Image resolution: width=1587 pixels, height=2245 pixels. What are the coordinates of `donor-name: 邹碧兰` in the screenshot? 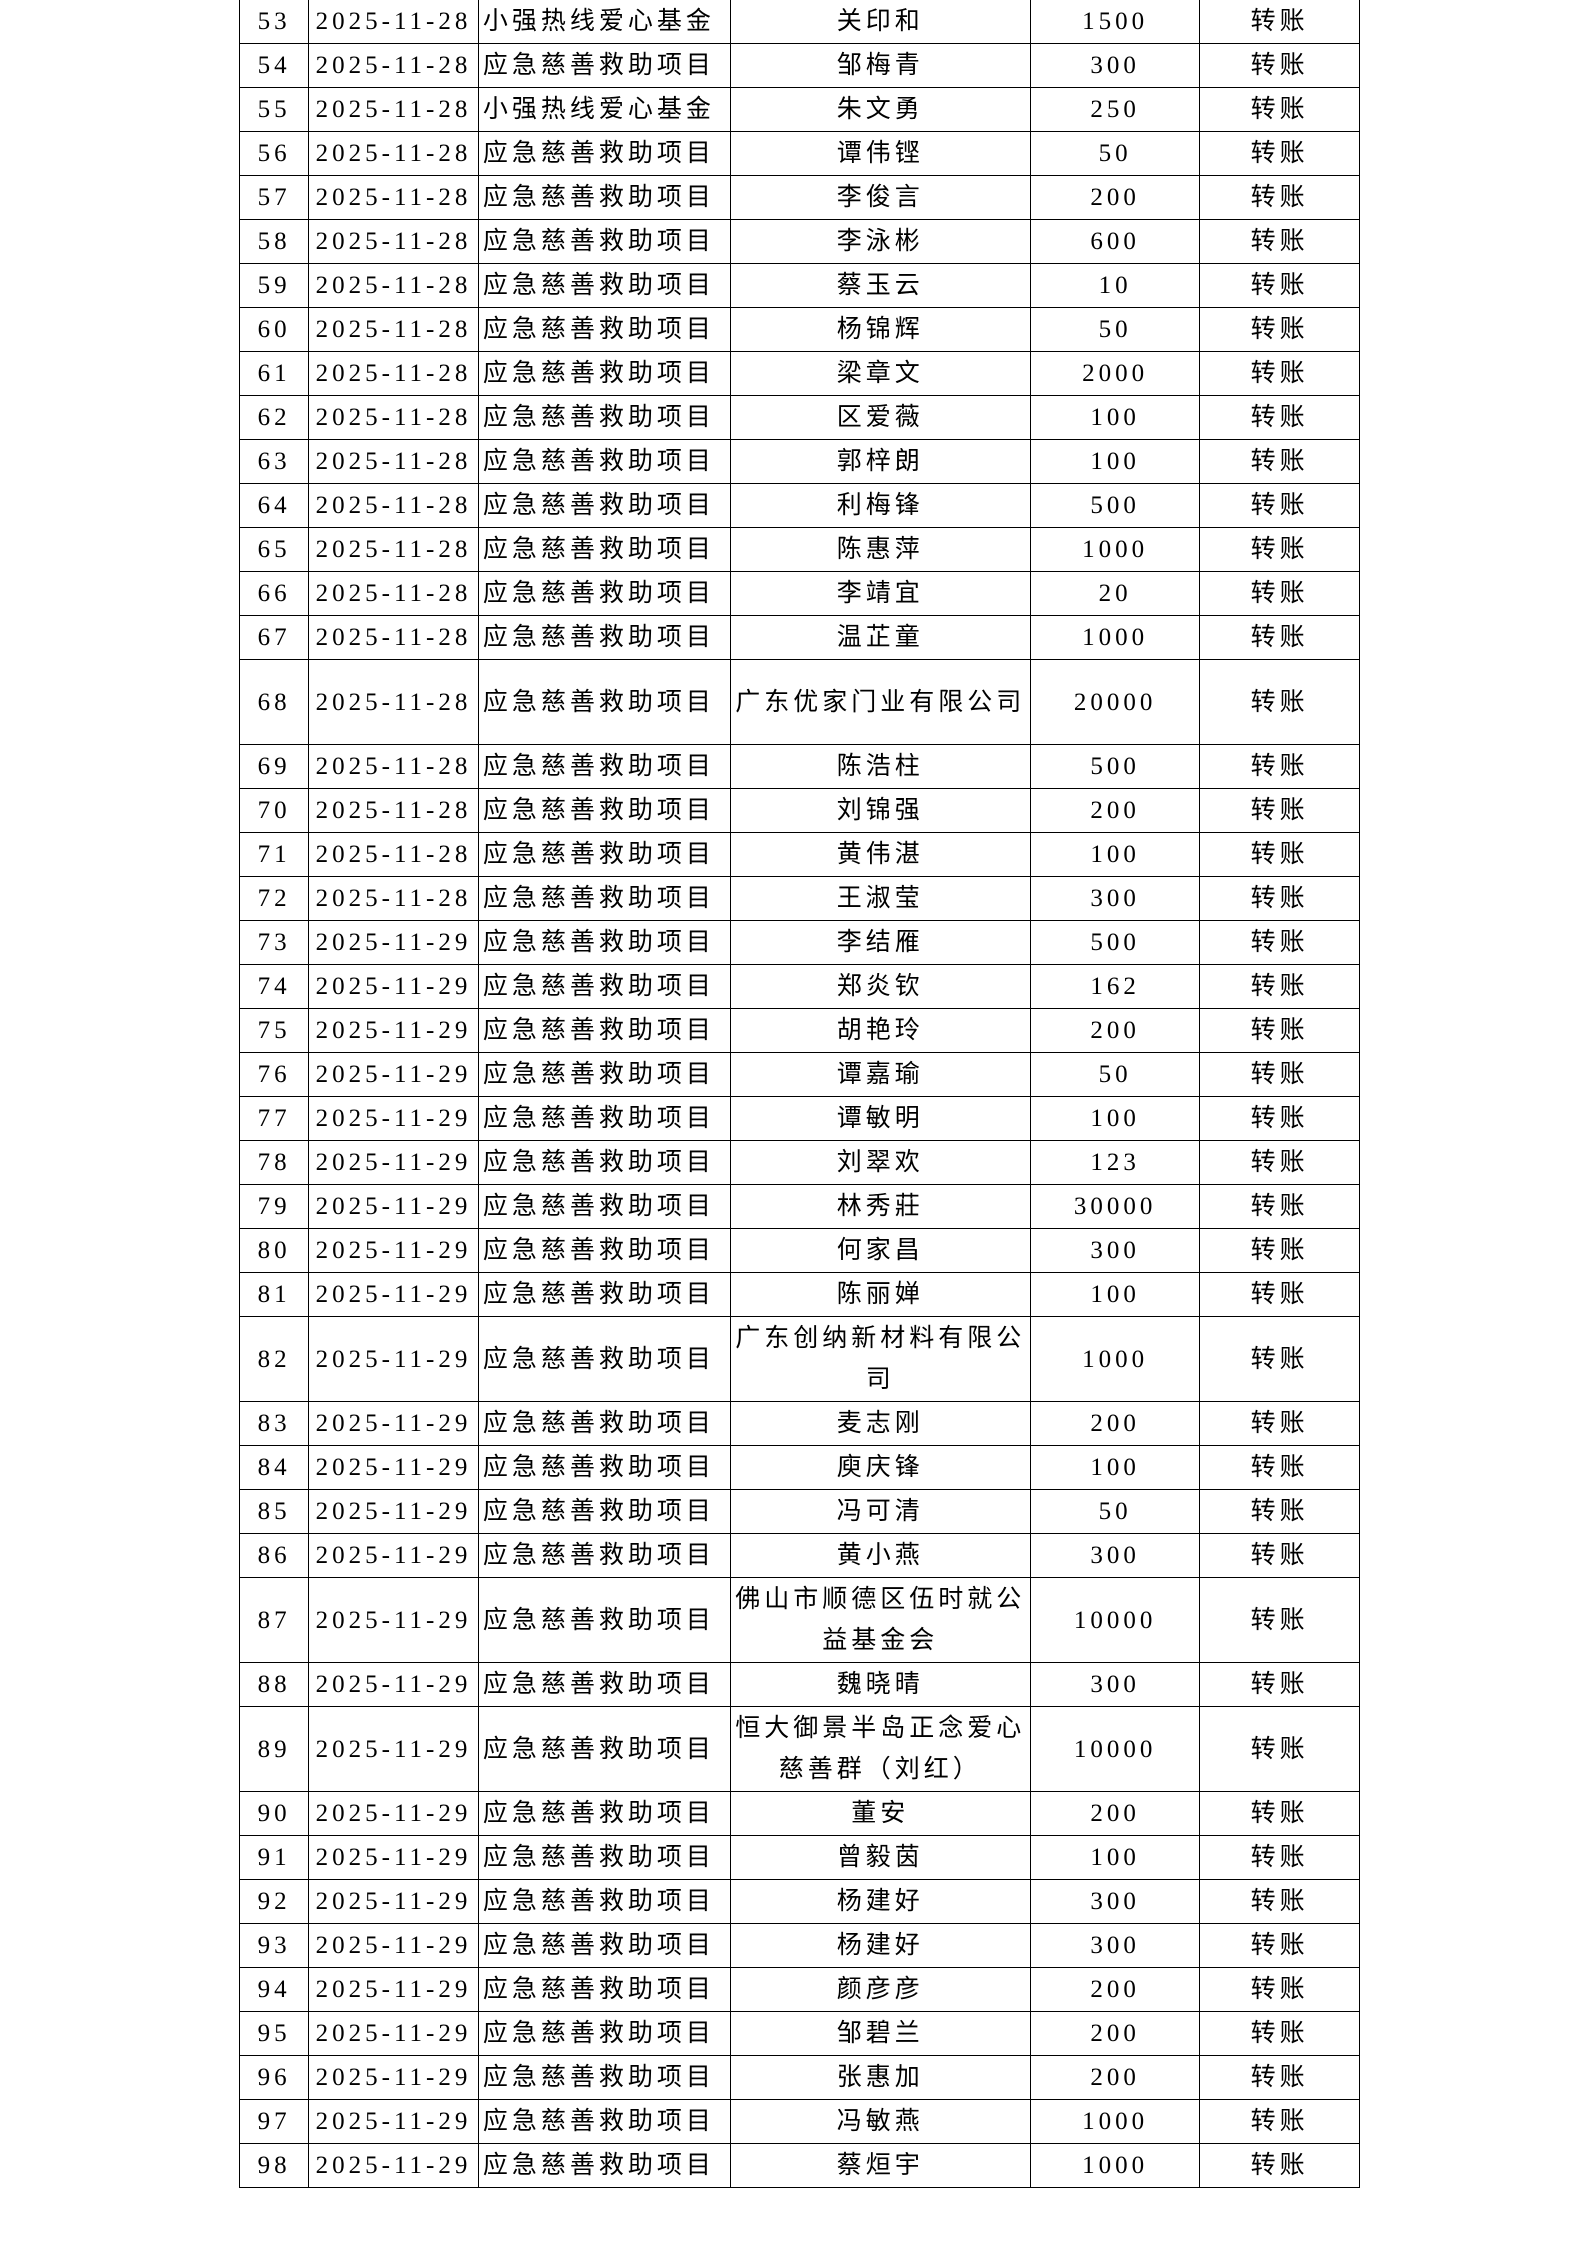 It's located at (880, 2033).